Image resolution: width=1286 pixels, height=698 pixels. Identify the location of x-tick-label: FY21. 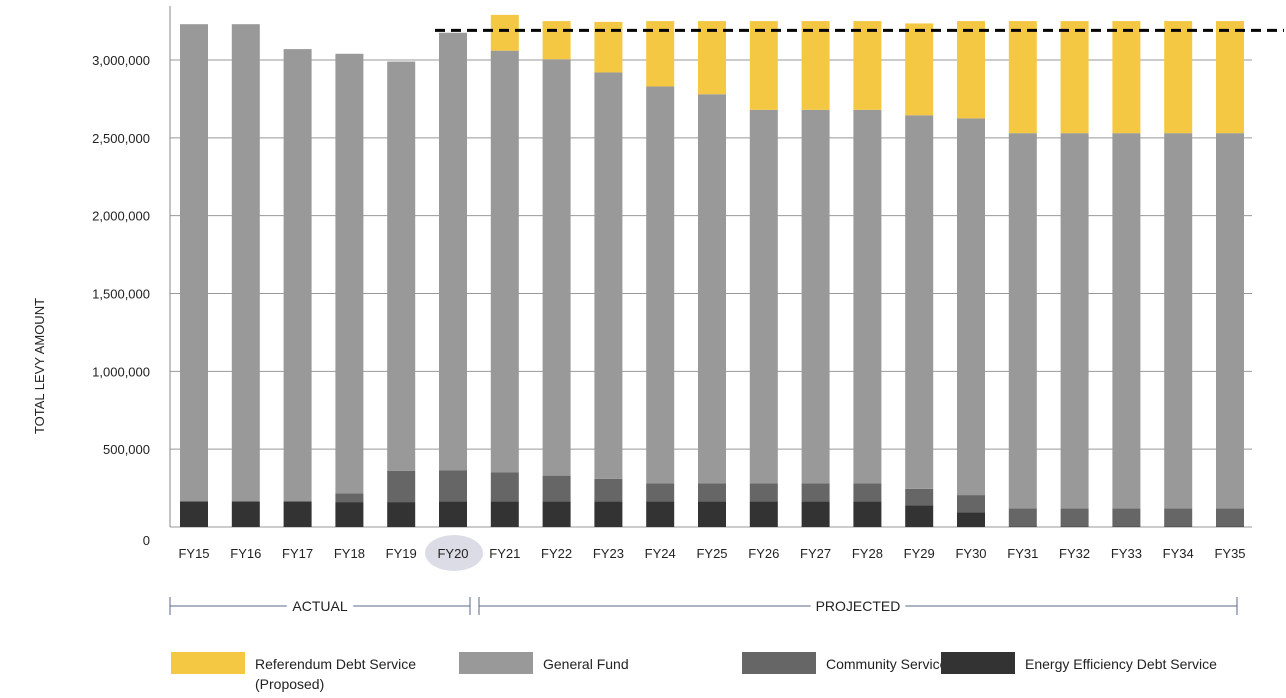
(504, 553).